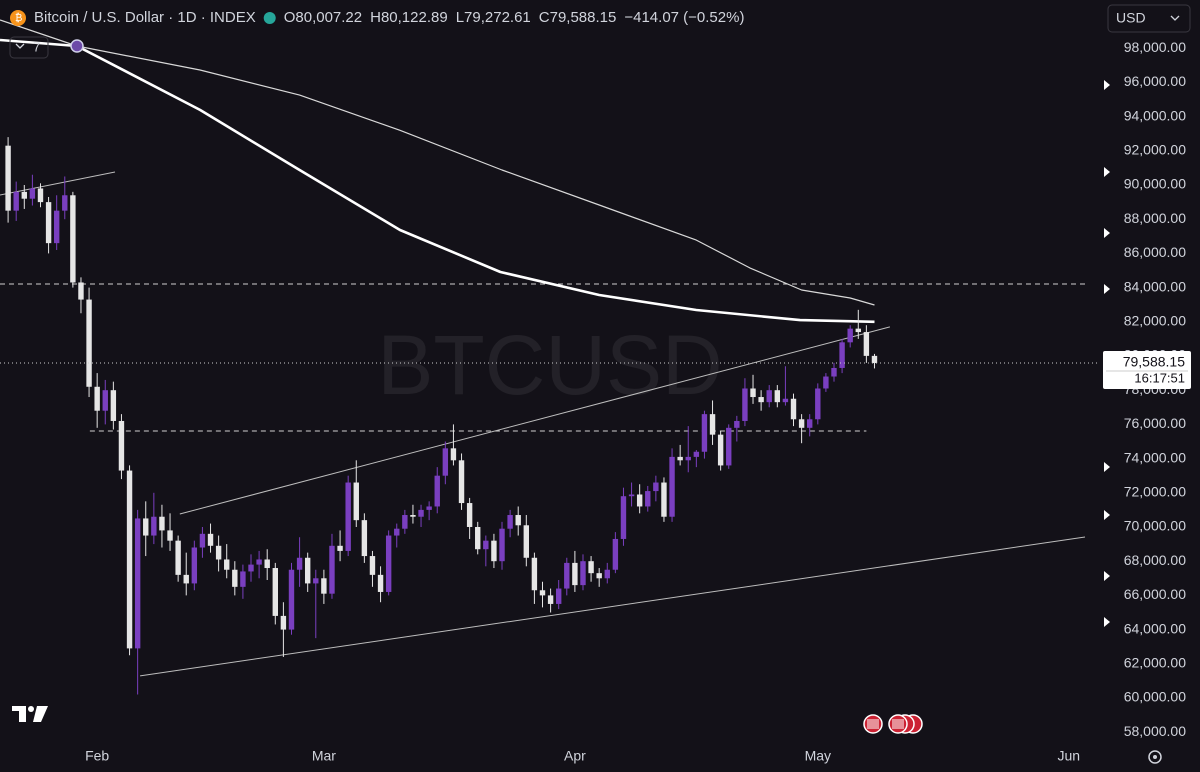 The height and width of the screenshot is (772, 1200). Describe the element at coordinates (1155, 457) in the screenshot. I see `y-tick-label: 74,000.00` at that location.